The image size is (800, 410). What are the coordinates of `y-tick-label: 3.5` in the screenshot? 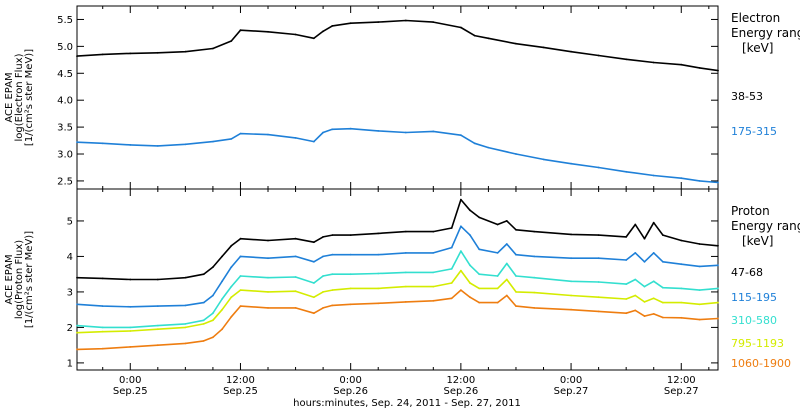 It's located at (65, 128).